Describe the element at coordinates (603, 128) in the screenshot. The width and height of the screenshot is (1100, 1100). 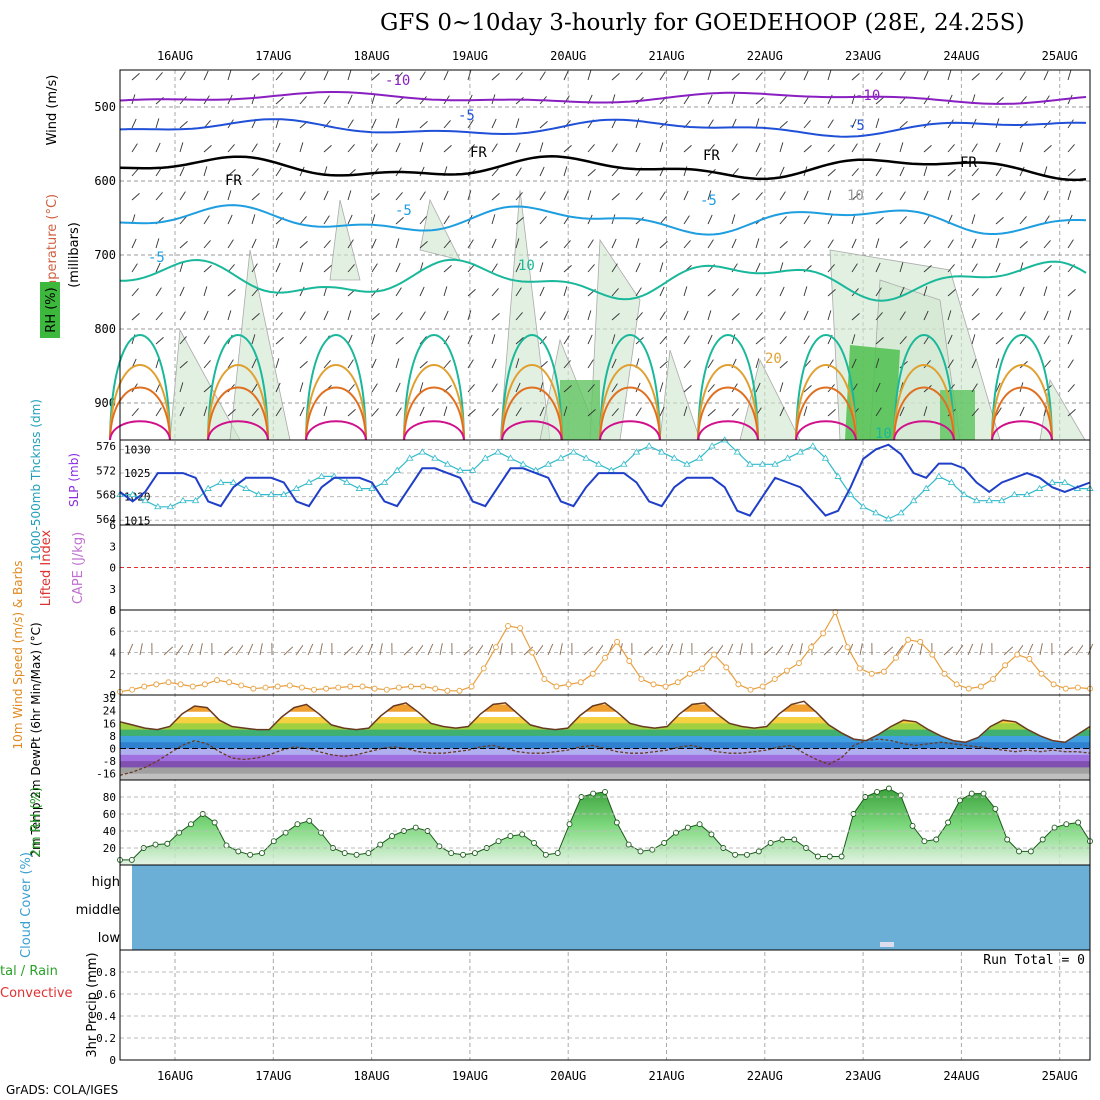
I see `contour-minus5` at that location.